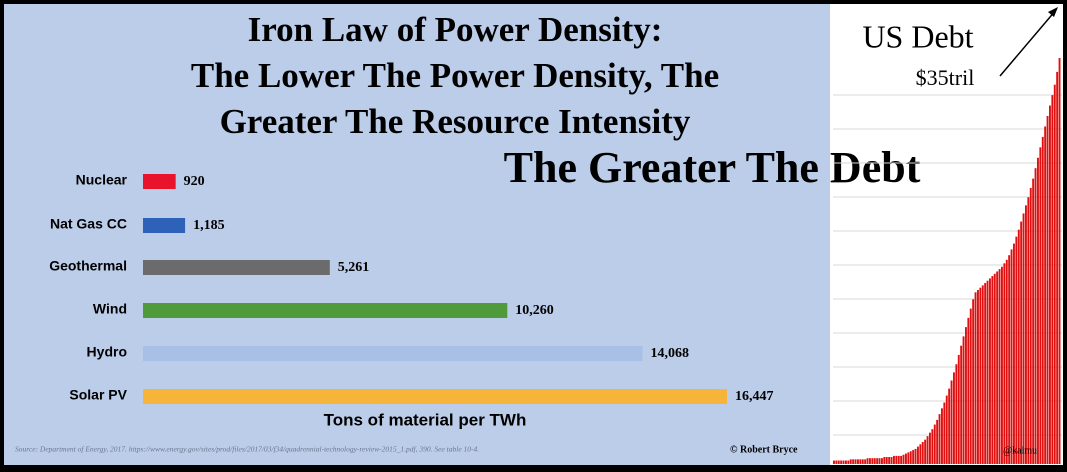  I want to click on category-label: Nat Gas CC, so click(88, 224).